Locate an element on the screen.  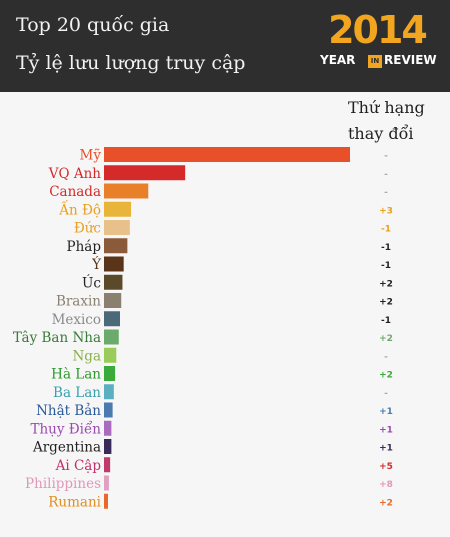
country-label-19: Rumani is located at coordinates (74, 502).